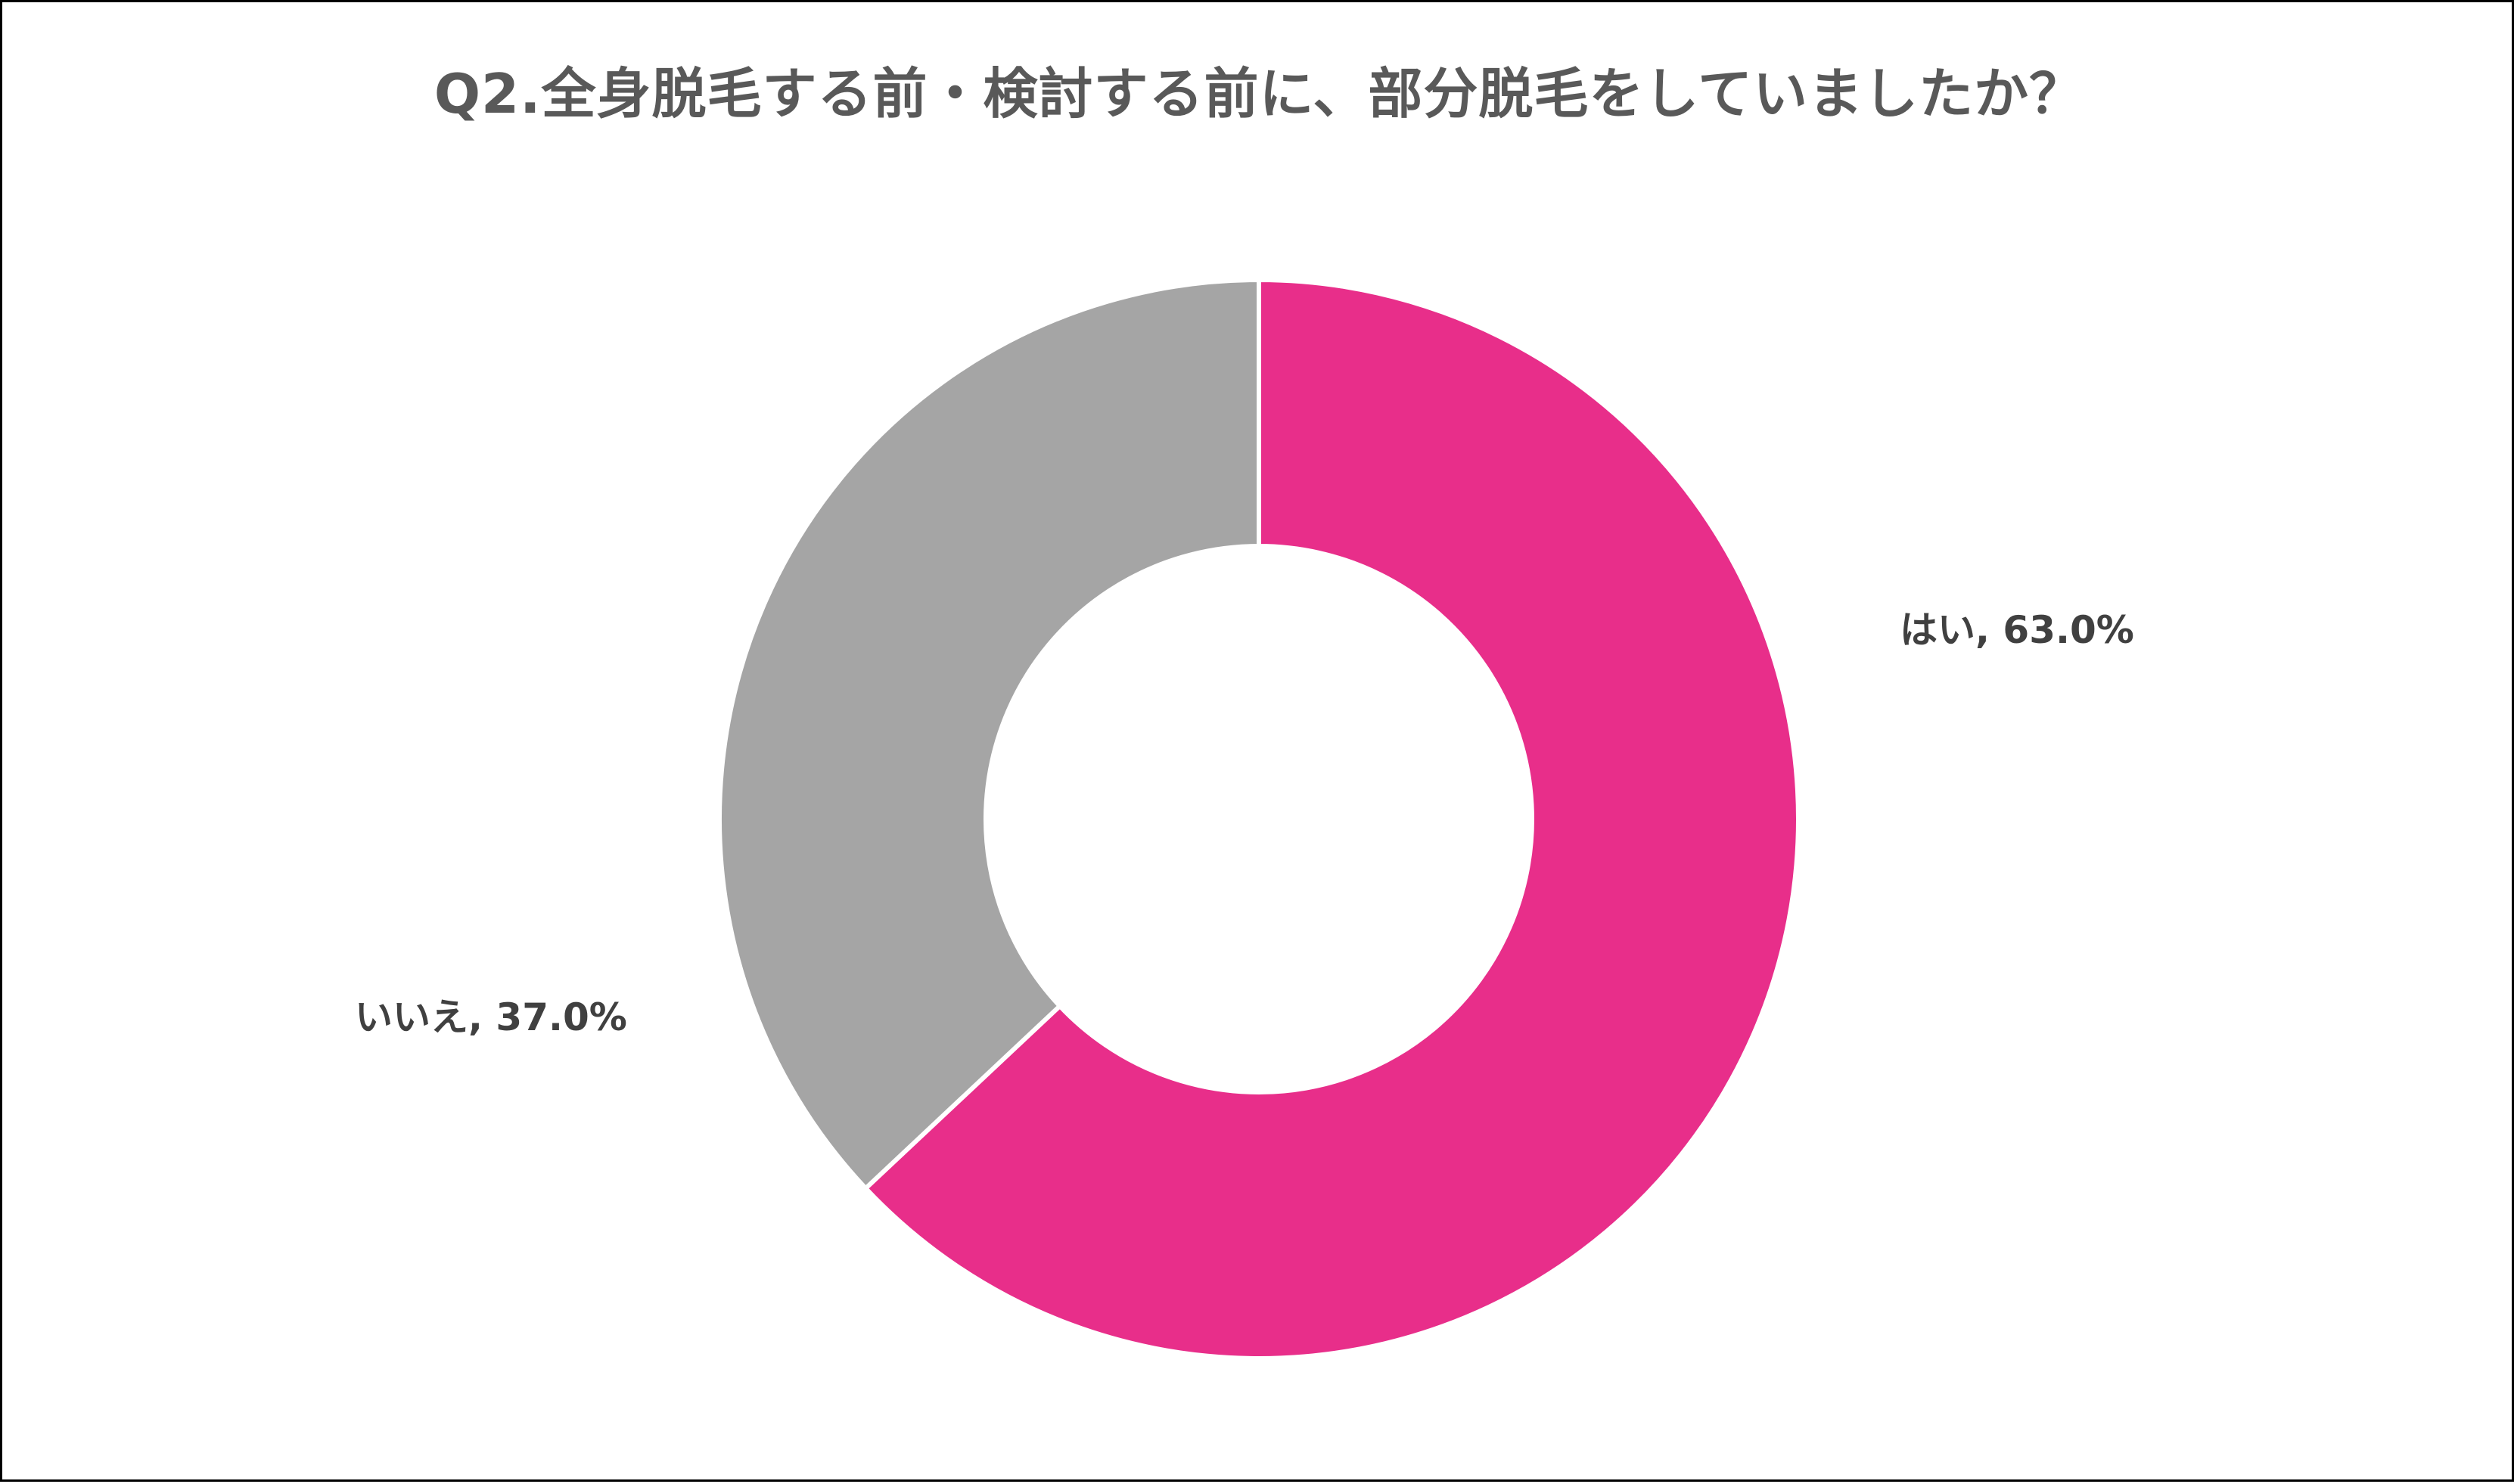  I want to click on data-label-yes: はい, 63.0%, so click(2017, 630).